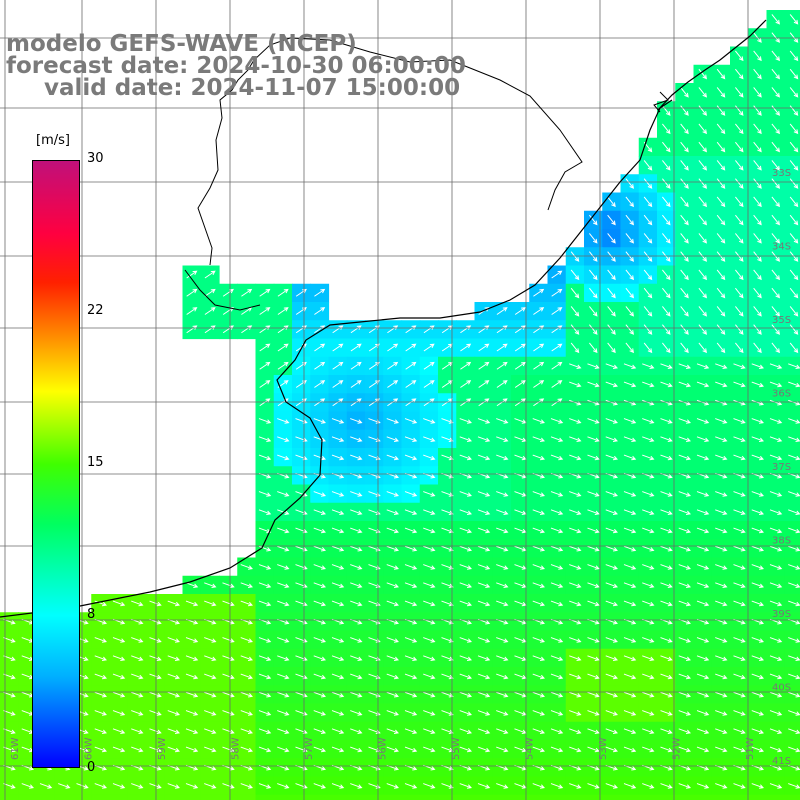 The image size is (800, 800). Describe the element at coordinates (56, 464) in the screenshot. I see `colorbar` at that location.